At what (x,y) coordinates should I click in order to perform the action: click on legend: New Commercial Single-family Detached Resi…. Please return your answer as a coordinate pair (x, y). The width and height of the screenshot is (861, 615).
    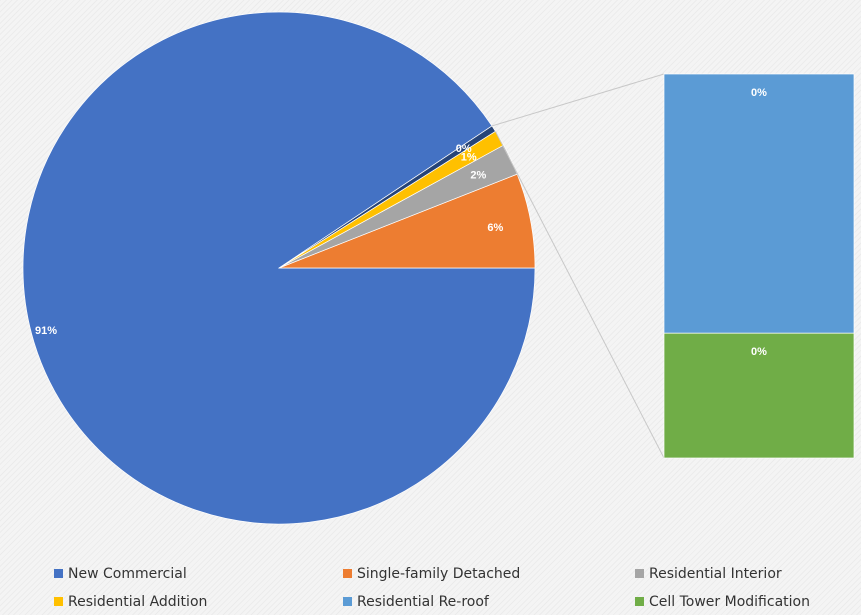
    Looking at the image, I should click on (432, 588).